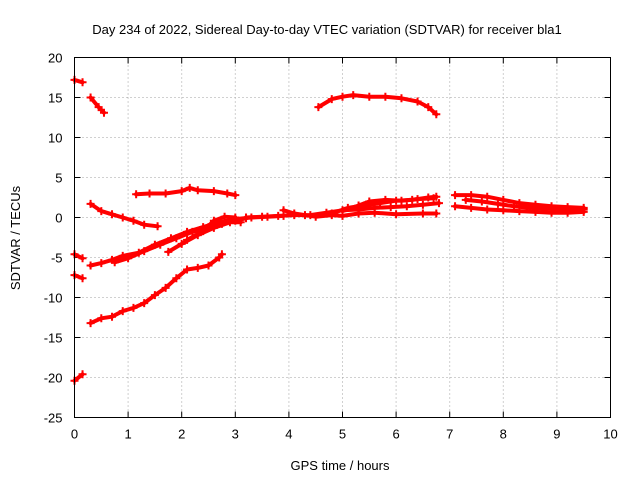 The width and height of the screenshot is (640, 480). What do you see at coordinates (55, 58) in the screenshot?
I see `y-tick-label: 20` at bounding box center [55, 58].